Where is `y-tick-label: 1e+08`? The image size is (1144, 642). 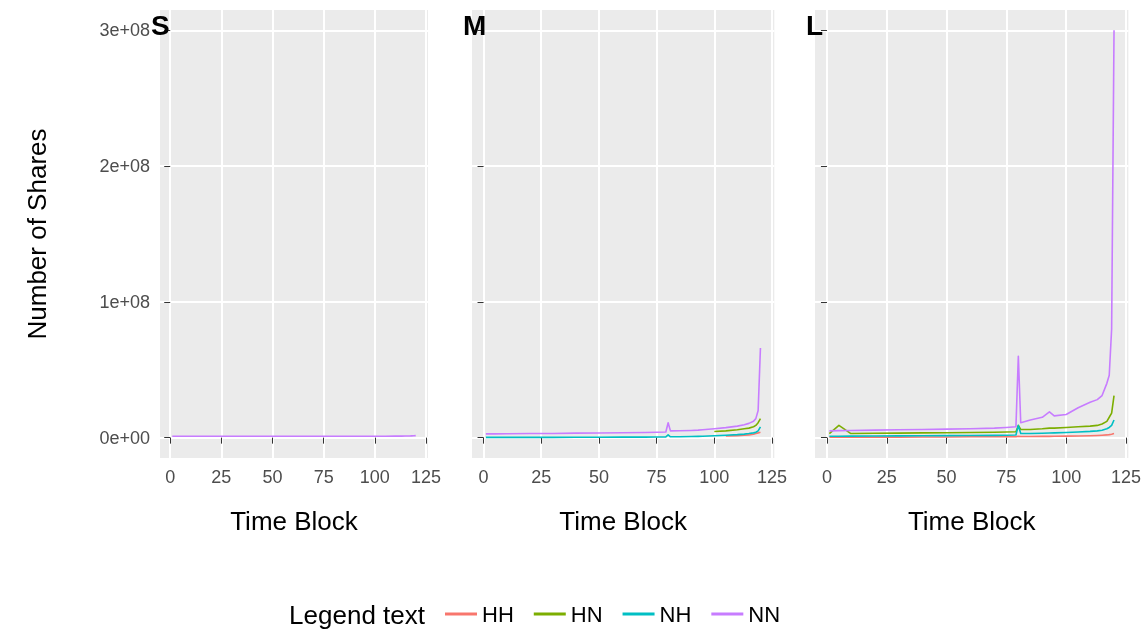
y-tick-label: 1e+08 is located at coordinates (124, 301).